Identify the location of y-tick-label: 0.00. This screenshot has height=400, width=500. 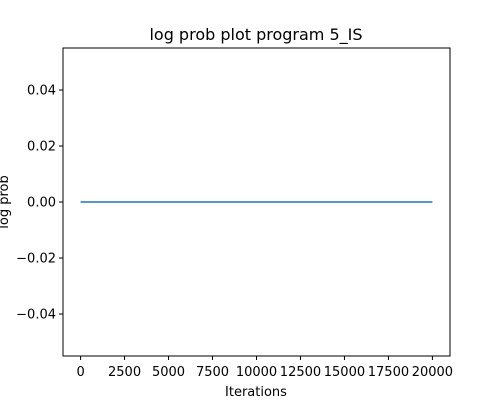
(41, 203).